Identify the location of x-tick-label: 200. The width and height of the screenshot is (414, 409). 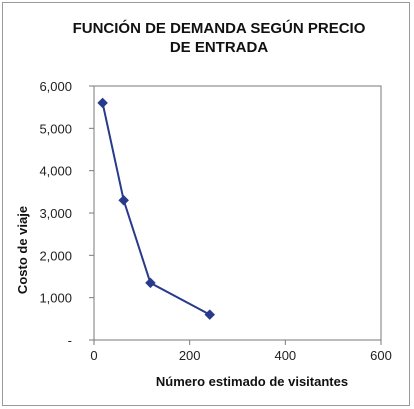
(190, 355).